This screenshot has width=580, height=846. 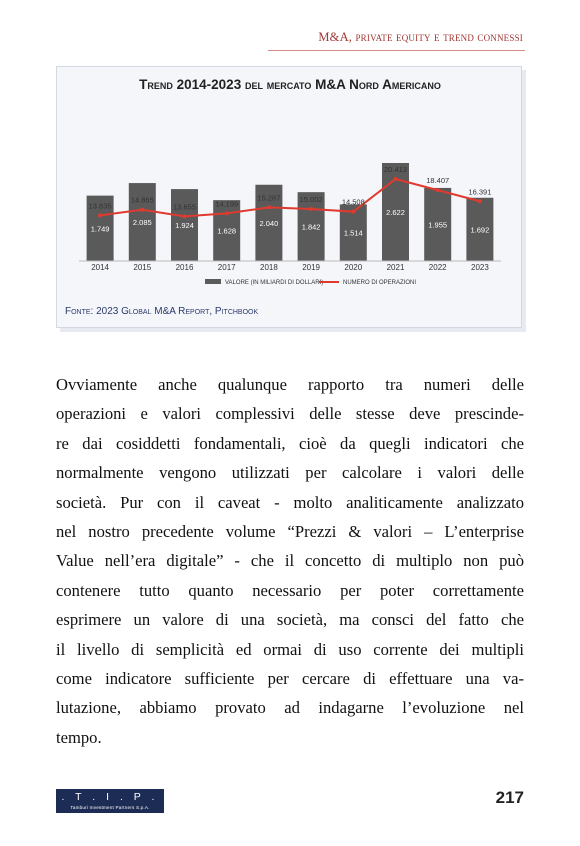 What do you see at coordinates (438, 267) in the screenshot?
I see `x-tick-label: 2022` at bounding box center [438, 267].